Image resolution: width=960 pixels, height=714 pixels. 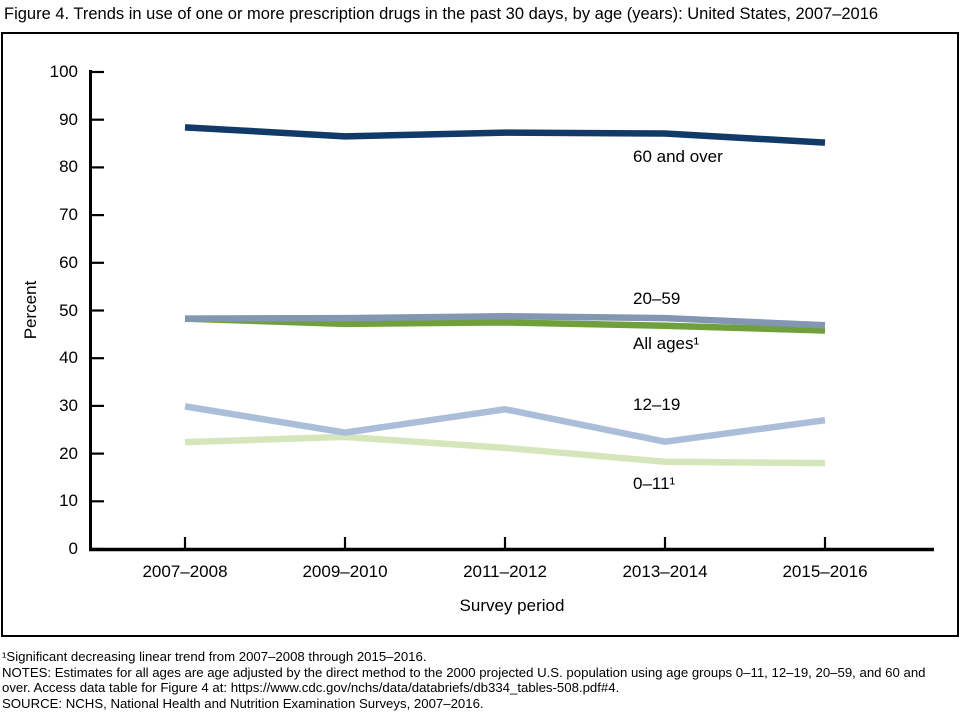 I want to click on y-tick-label-0: 0, so click(x=73, y=548).